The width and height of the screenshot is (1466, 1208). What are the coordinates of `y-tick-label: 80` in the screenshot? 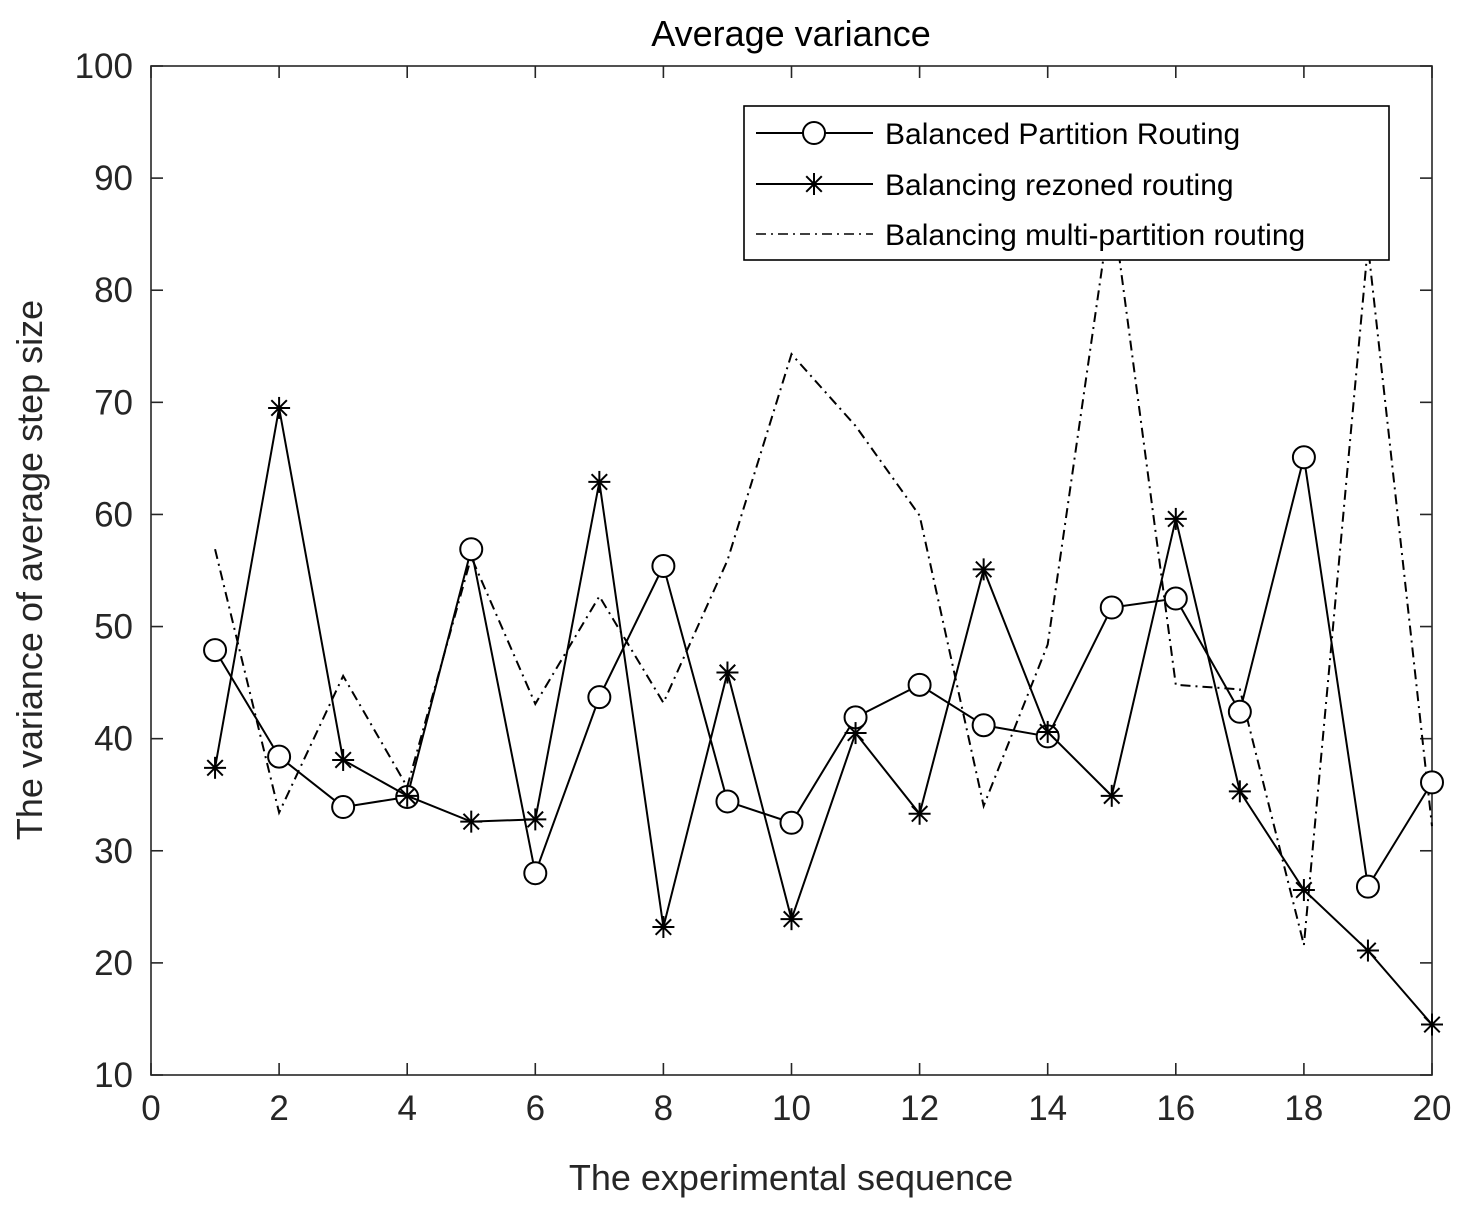 It's located at (113, 290).